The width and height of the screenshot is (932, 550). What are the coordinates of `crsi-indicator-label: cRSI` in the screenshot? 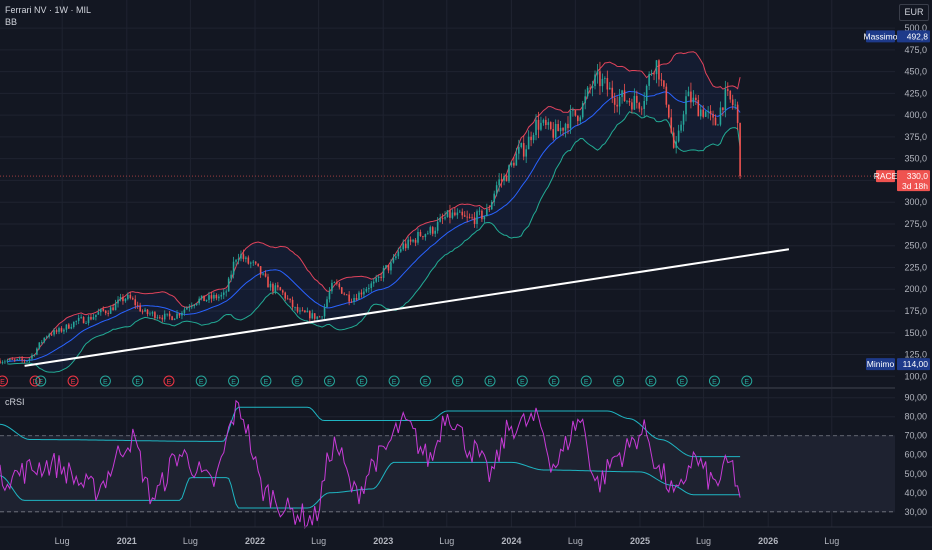 It's located at (15, 402).